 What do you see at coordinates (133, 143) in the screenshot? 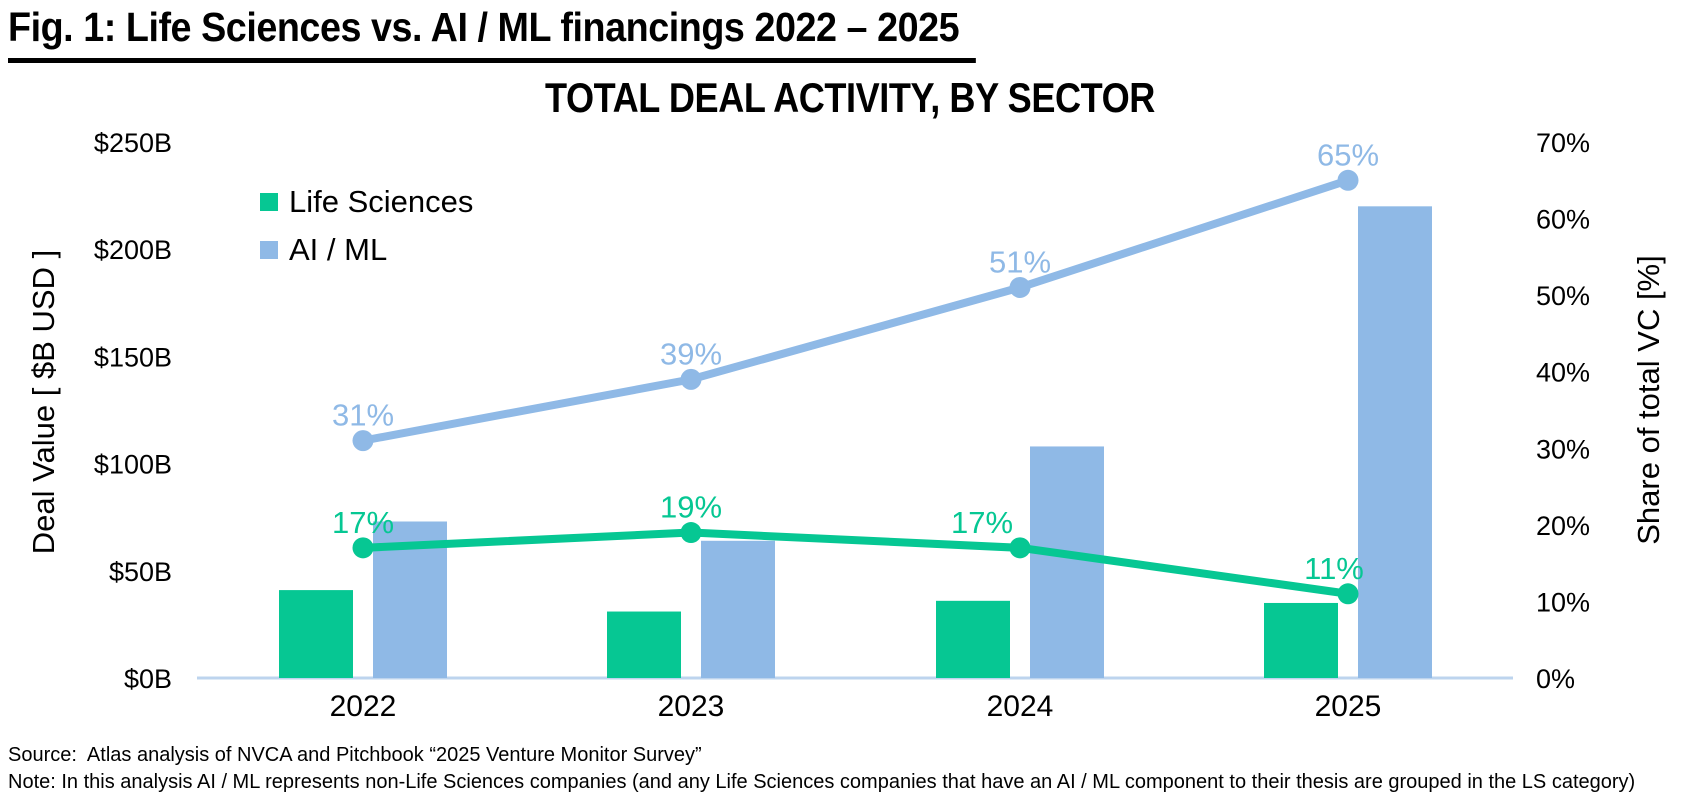
I see `left-axis-tick: $250B` at bounding box center [133, 143].